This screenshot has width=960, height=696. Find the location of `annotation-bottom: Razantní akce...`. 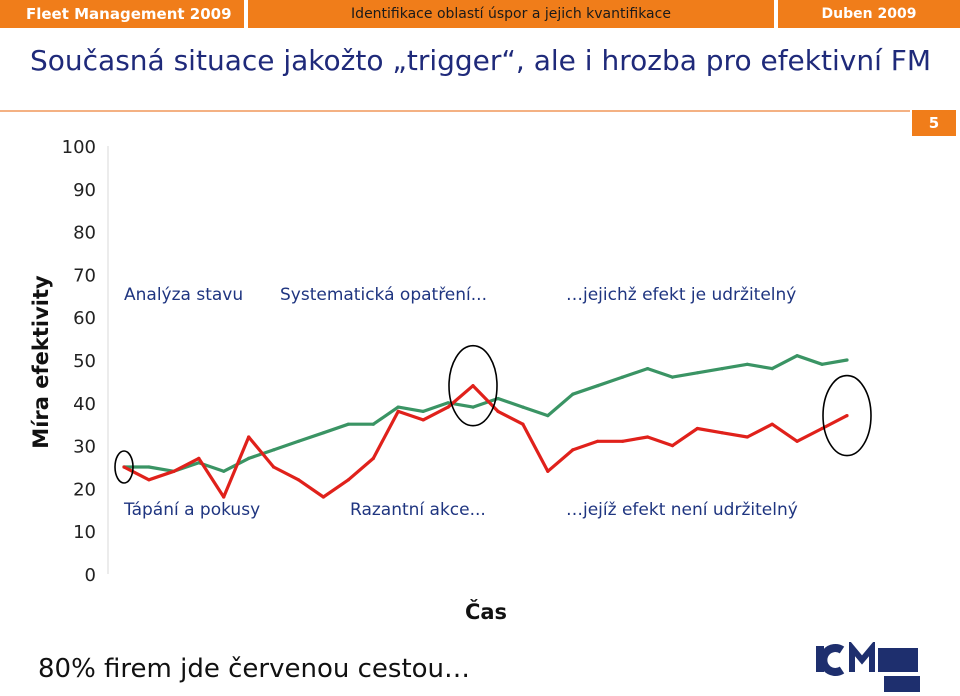

annotation-bottom: Razantní akce... is located at coordinates (418, 510).